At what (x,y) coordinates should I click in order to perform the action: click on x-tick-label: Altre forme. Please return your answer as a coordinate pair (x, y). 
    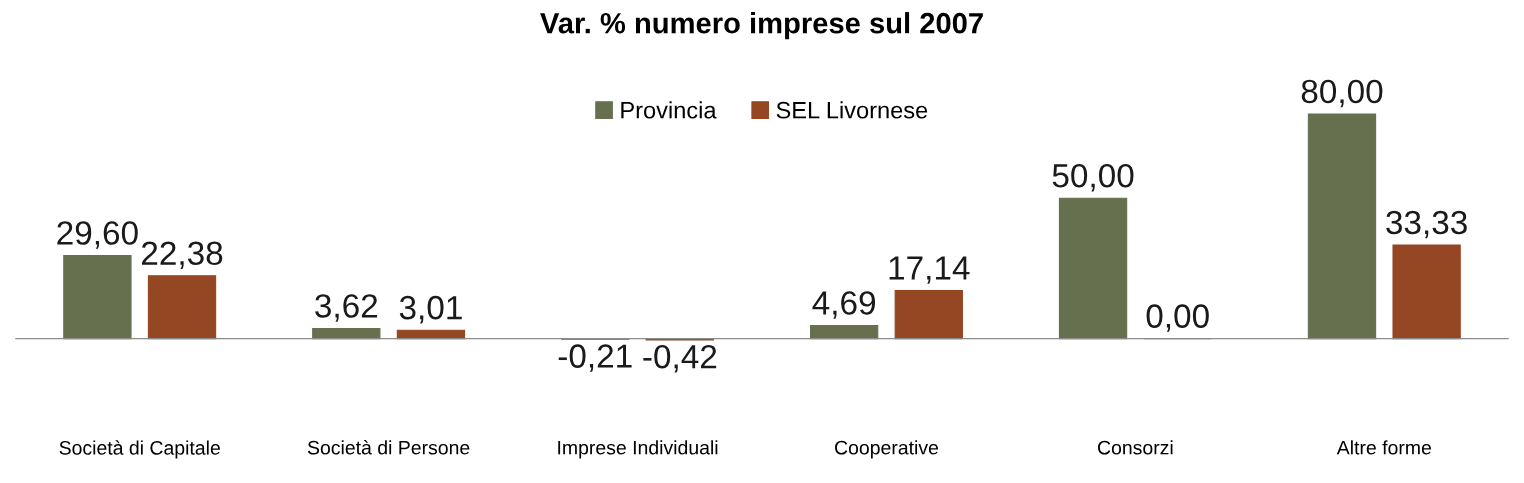
    Looking at the image, I should click on (1383, 447).